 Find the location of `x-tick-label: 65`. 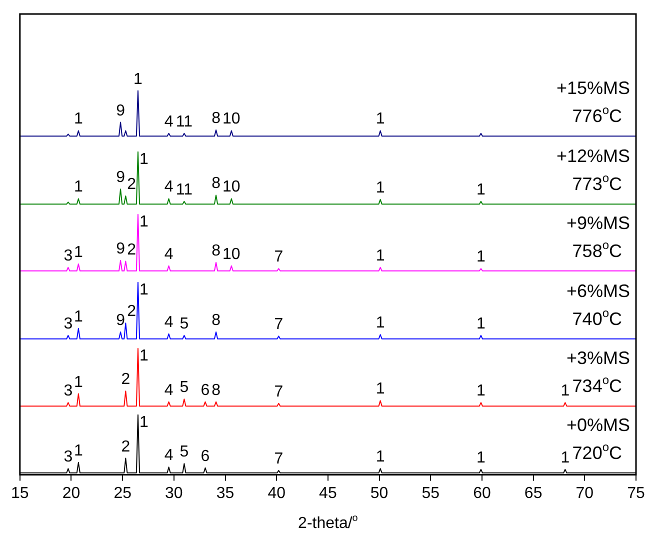

x-tick-label: 65 is located at coordinates (533, 493).